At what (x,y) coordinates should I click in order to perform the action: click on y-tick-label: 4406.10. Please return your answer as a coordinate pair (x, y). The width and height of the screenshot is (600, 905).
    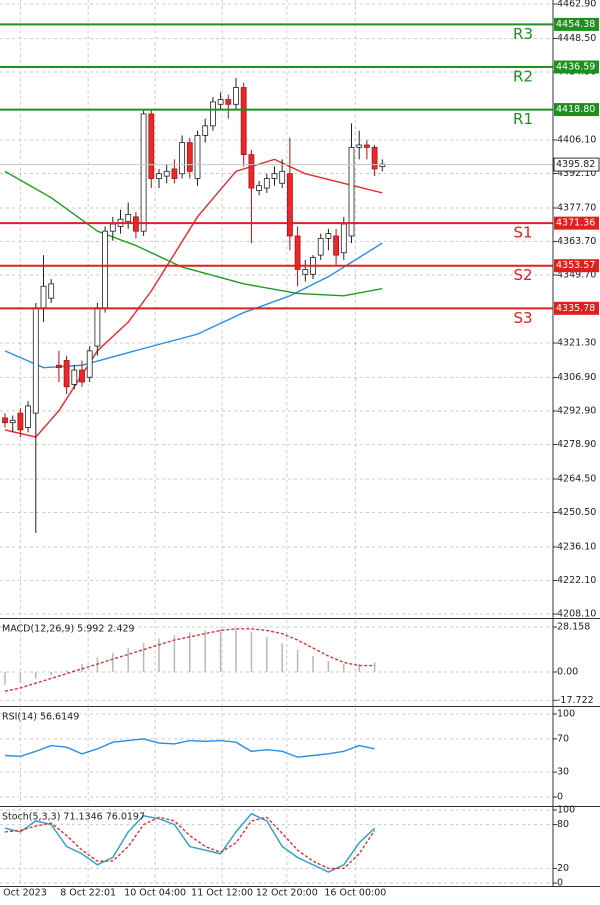
    Looking at the image, I should click on (576, 139).